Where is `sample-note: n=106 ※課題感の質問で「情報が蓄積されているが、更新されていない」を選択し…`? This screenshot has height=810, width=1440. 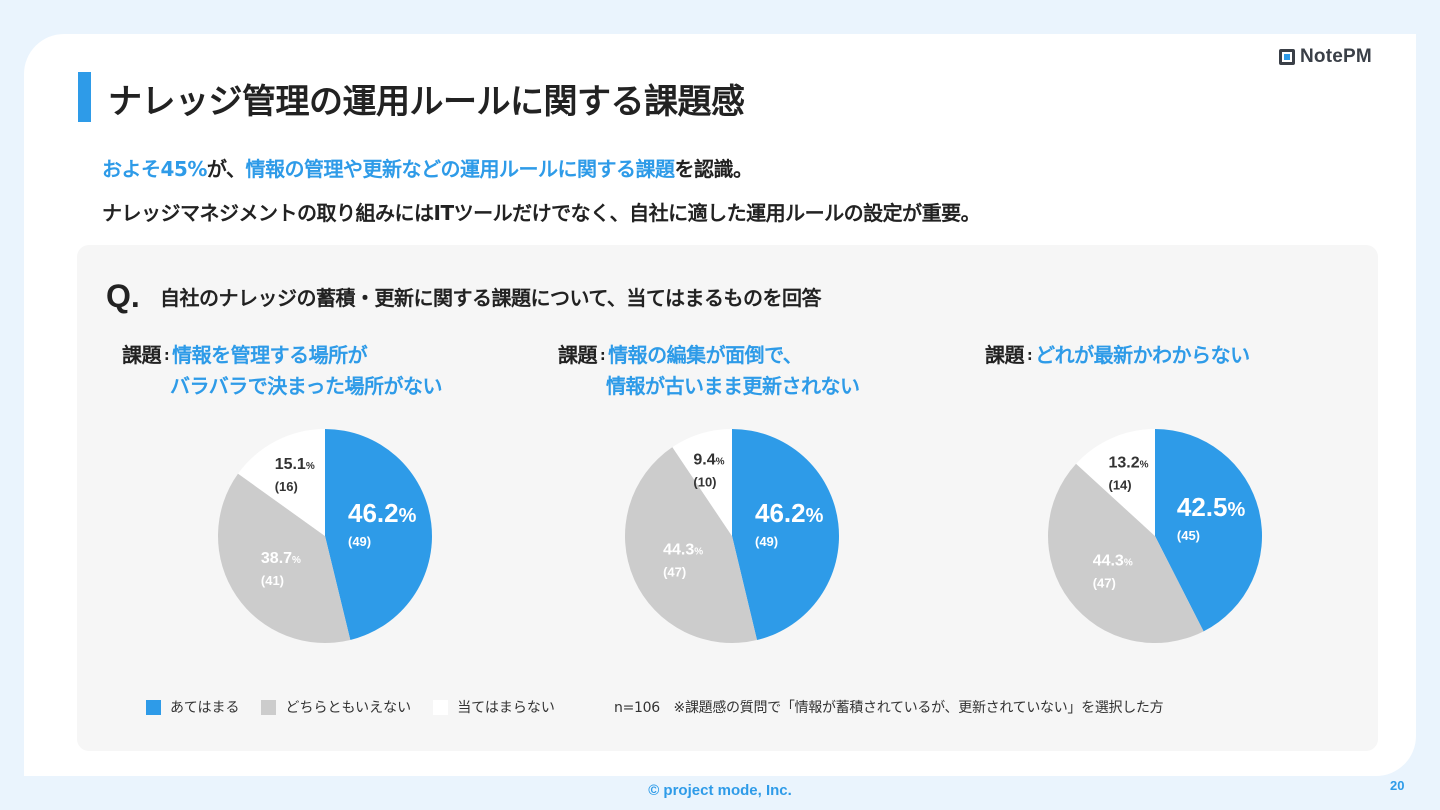
sample-note: n=106 ※課題感の質問で「情報が蓄積されているが、更新されていない」を選択し… is located at coordinates (889, 708).